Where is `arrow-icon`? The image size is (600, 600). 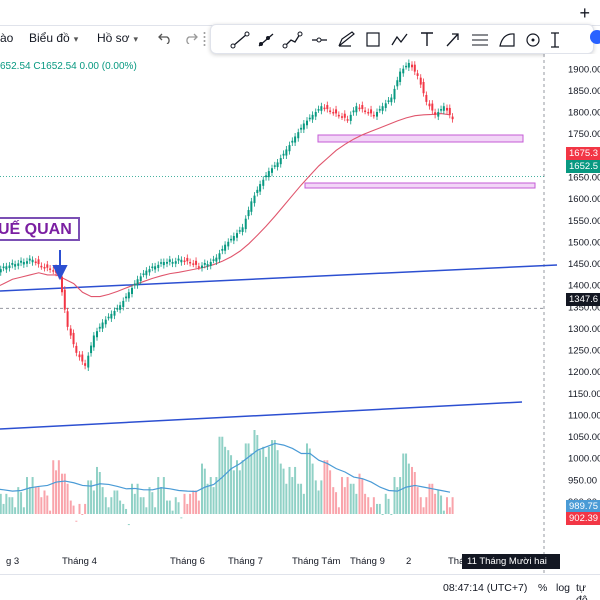
arrow-icon is located at coordinates (452, 40).